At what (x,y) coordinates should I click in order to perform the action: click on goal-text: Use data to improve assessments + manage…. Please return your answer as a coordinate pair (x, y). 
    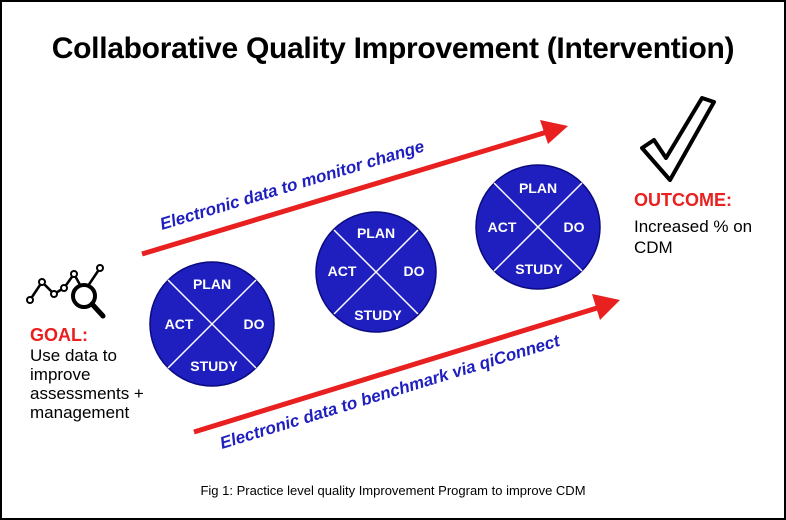
    Looking at the image, I should click on (87, 384).